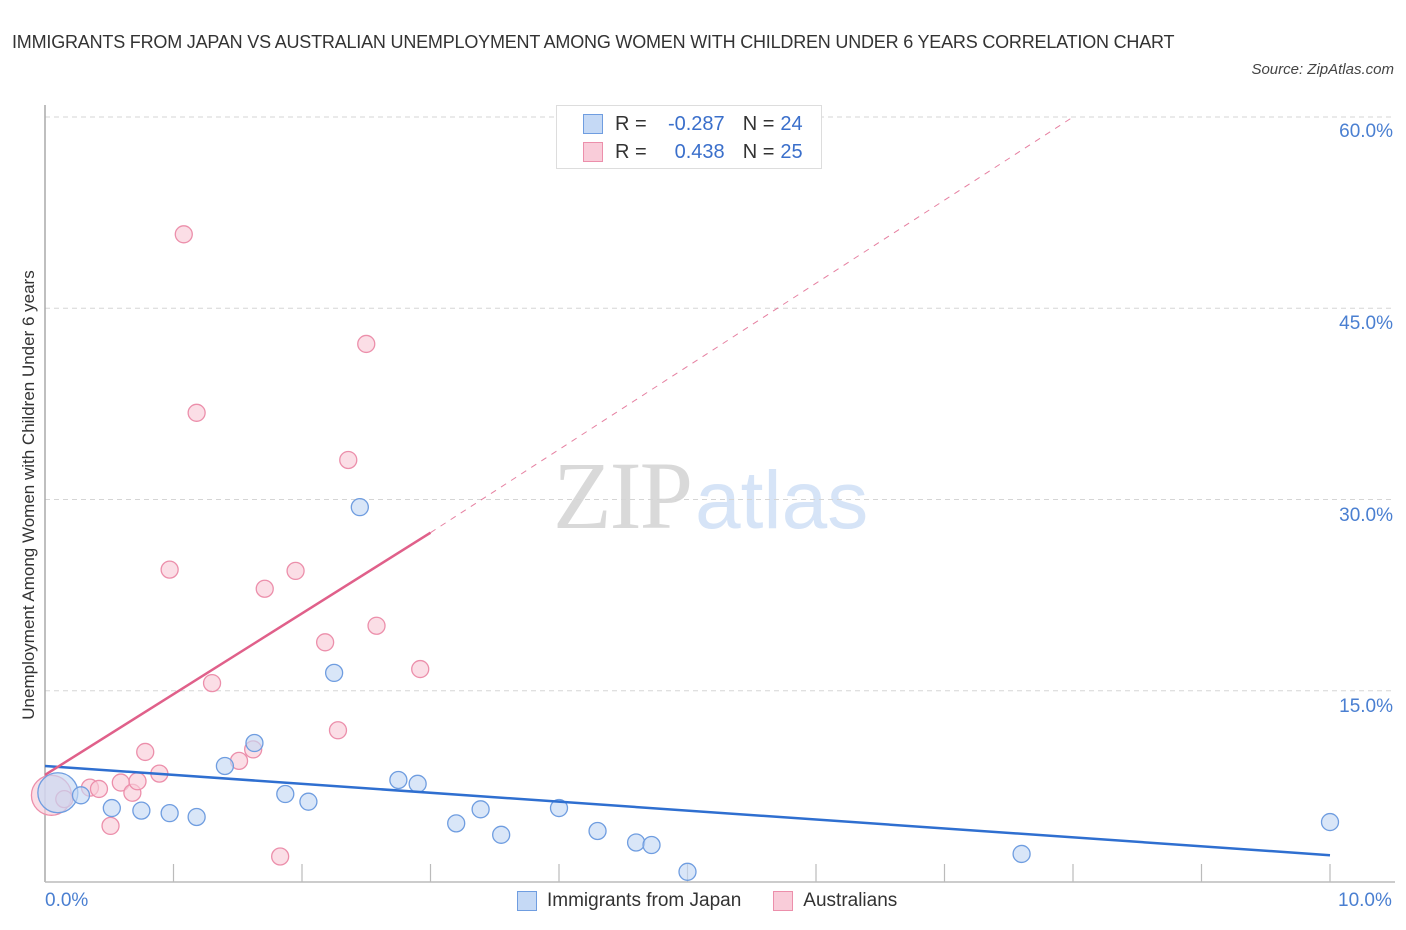 The width and height of the screenshot is (1406, 930). Describe the element at coordinates (593, 124) in the screenshot. I see `japan-swatch-icon` at that location.